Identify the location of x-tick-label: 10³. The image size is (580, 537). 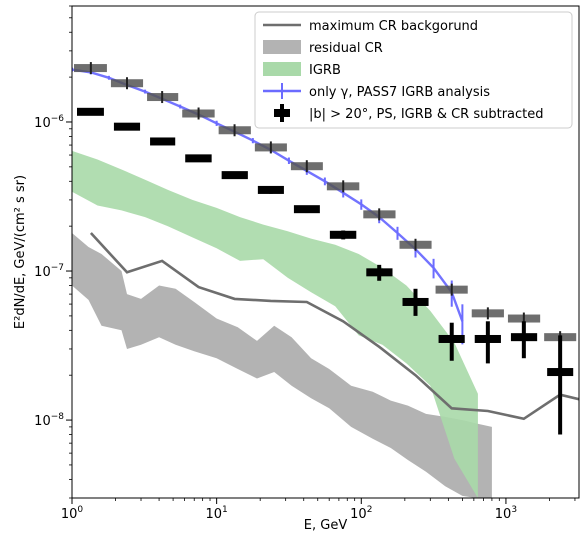
(506, 513).